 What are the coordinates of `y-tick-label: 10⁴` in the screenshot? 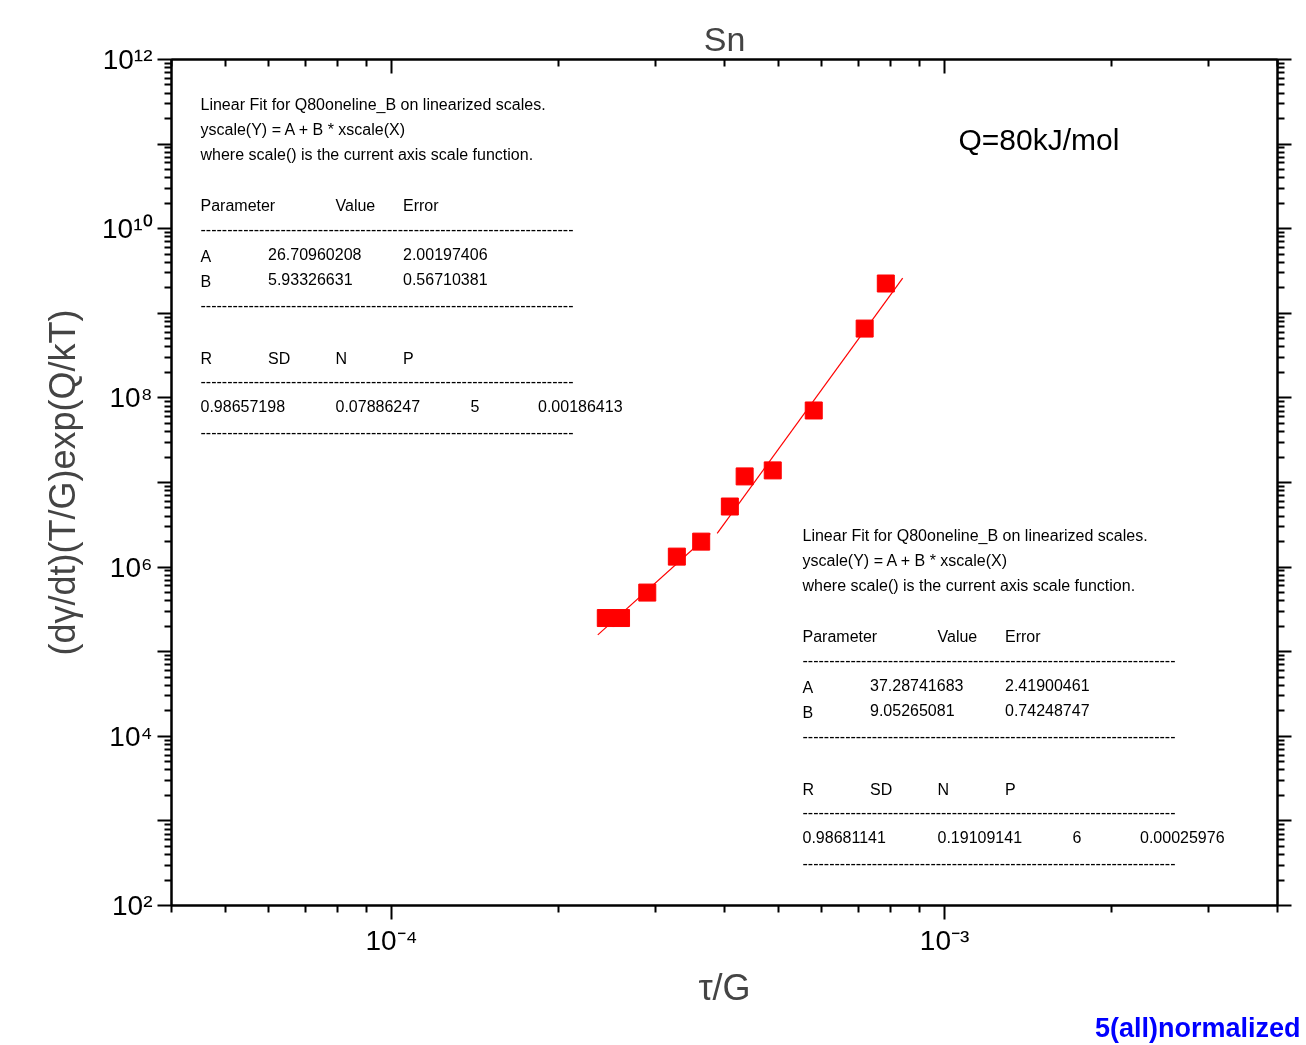 It's located at (131, 736).